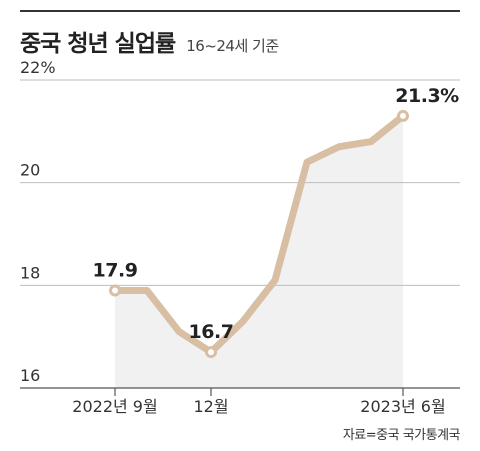 This screenshot has height=451, width=480. I want to click on x-tick-label: 2022년 9월, so click(114, 406).